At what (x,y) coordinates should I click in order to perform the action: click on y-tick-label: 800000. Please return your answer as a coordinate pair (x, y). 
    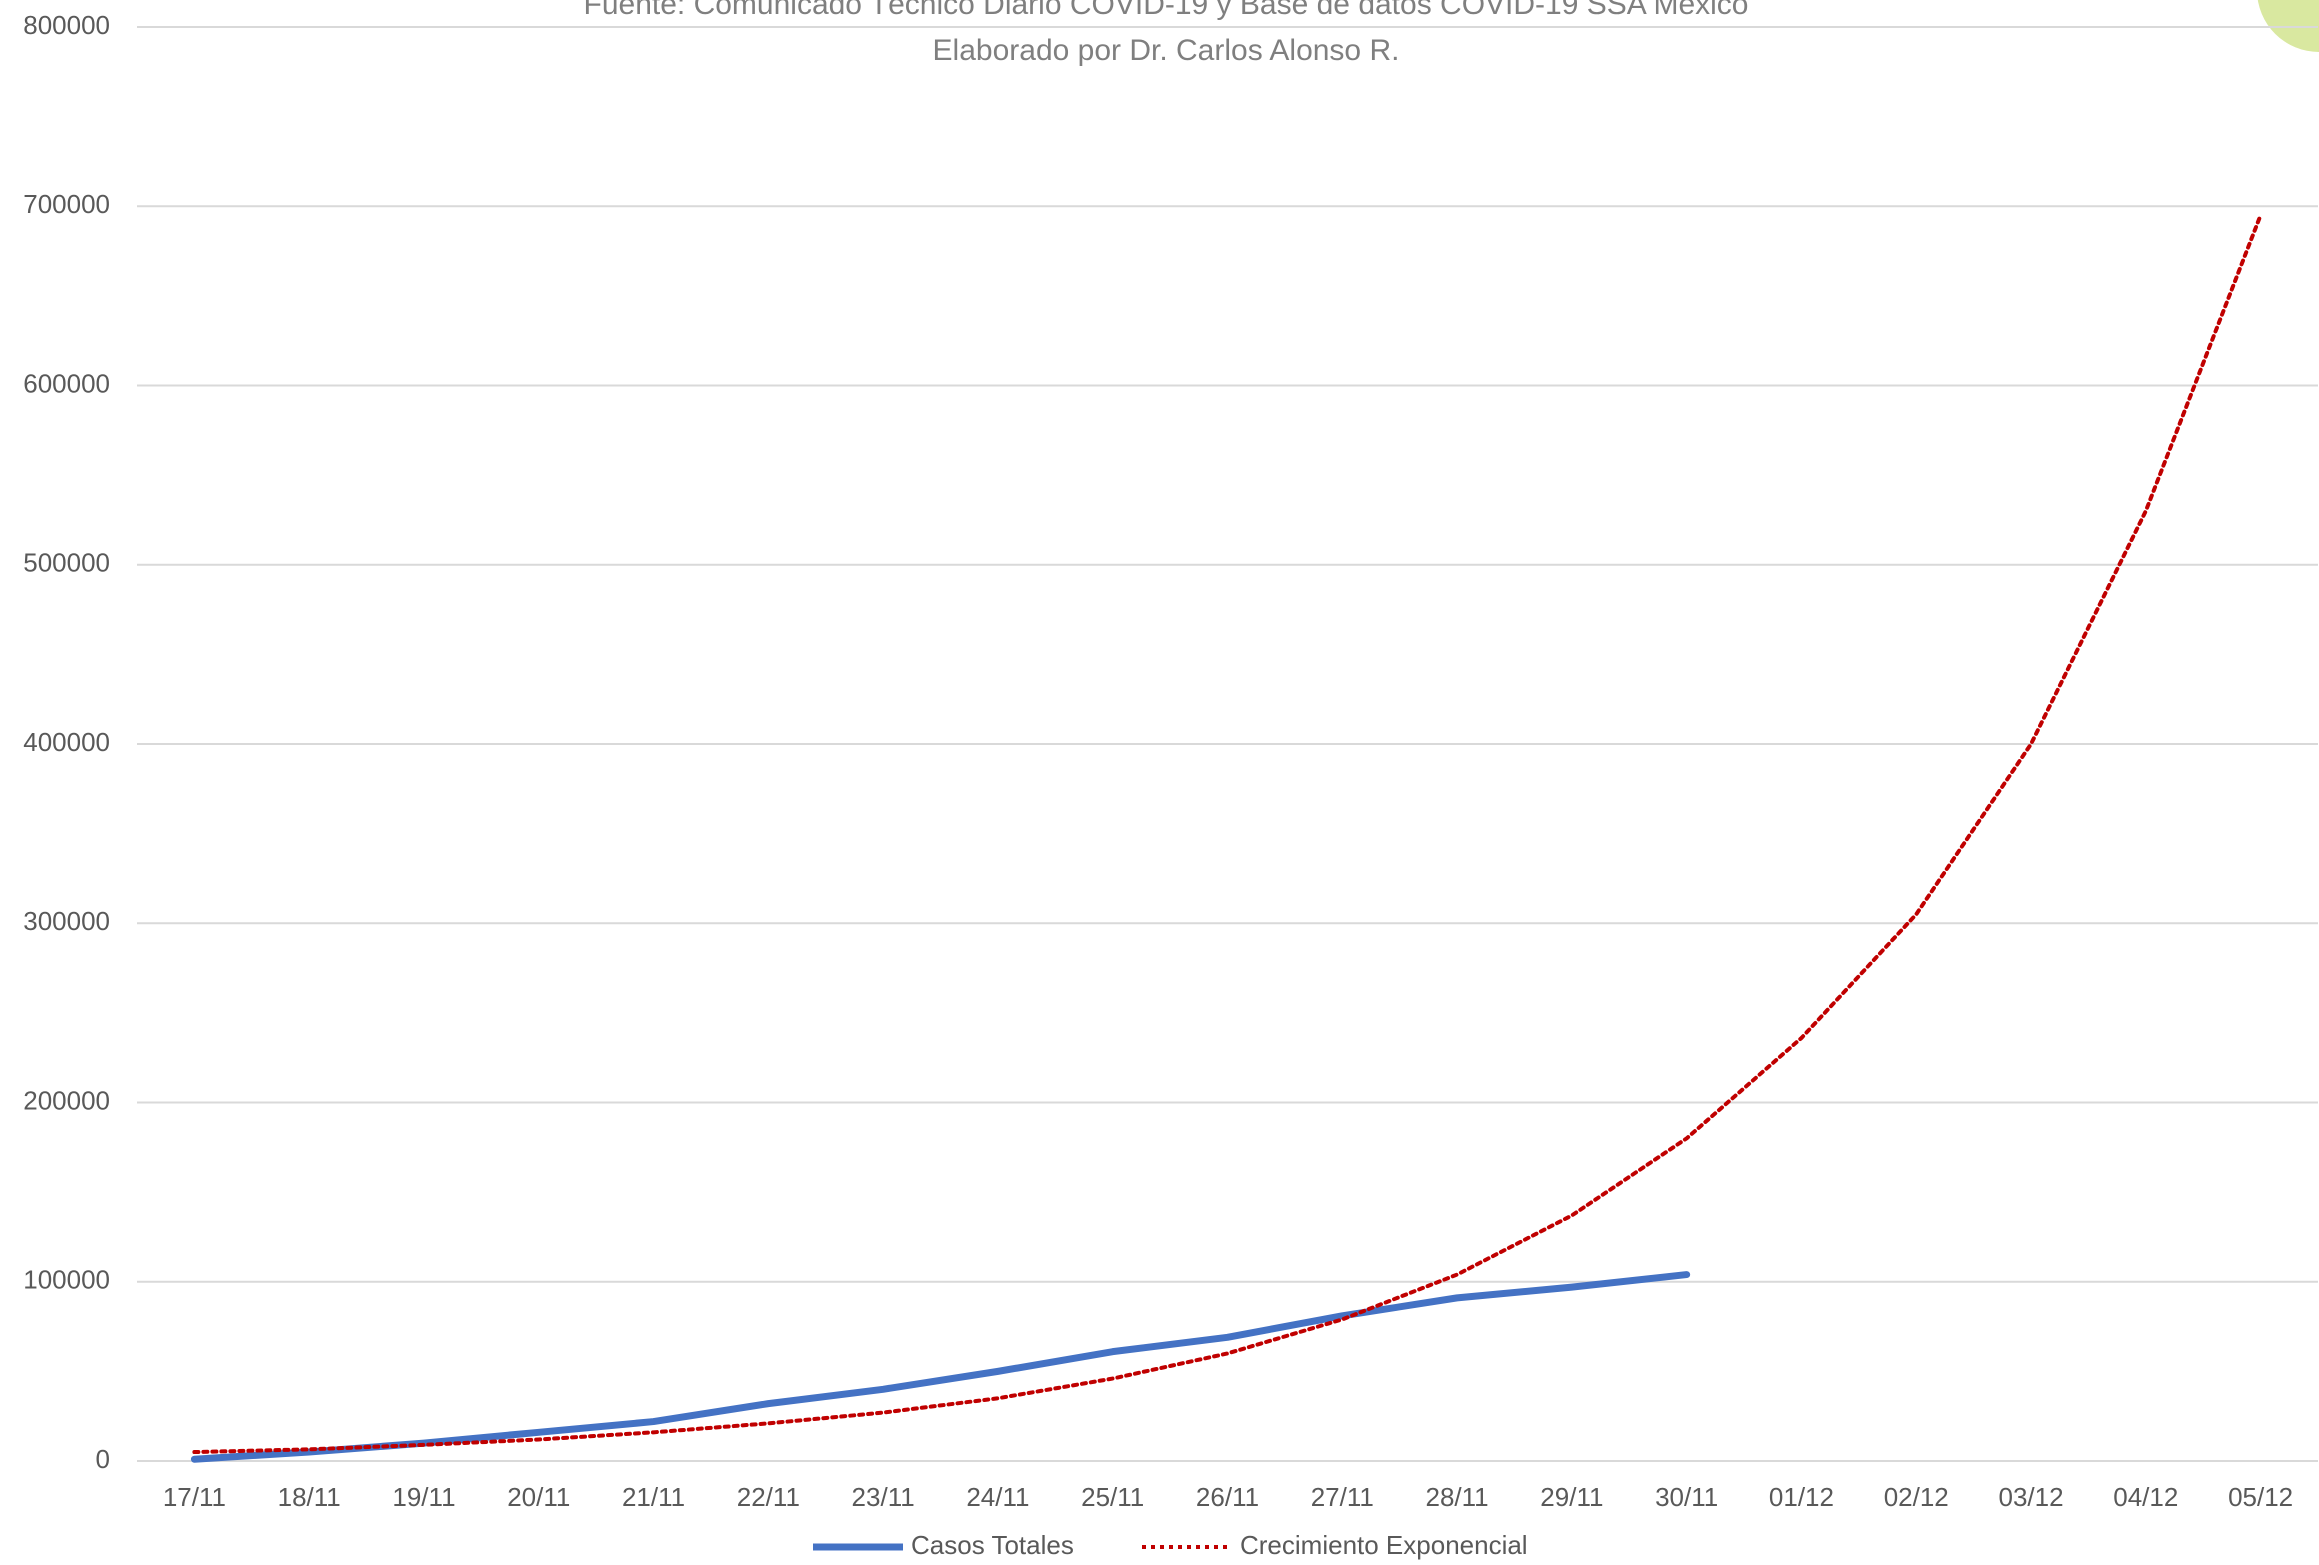
    Looking at the image, I should click on (66, 25).